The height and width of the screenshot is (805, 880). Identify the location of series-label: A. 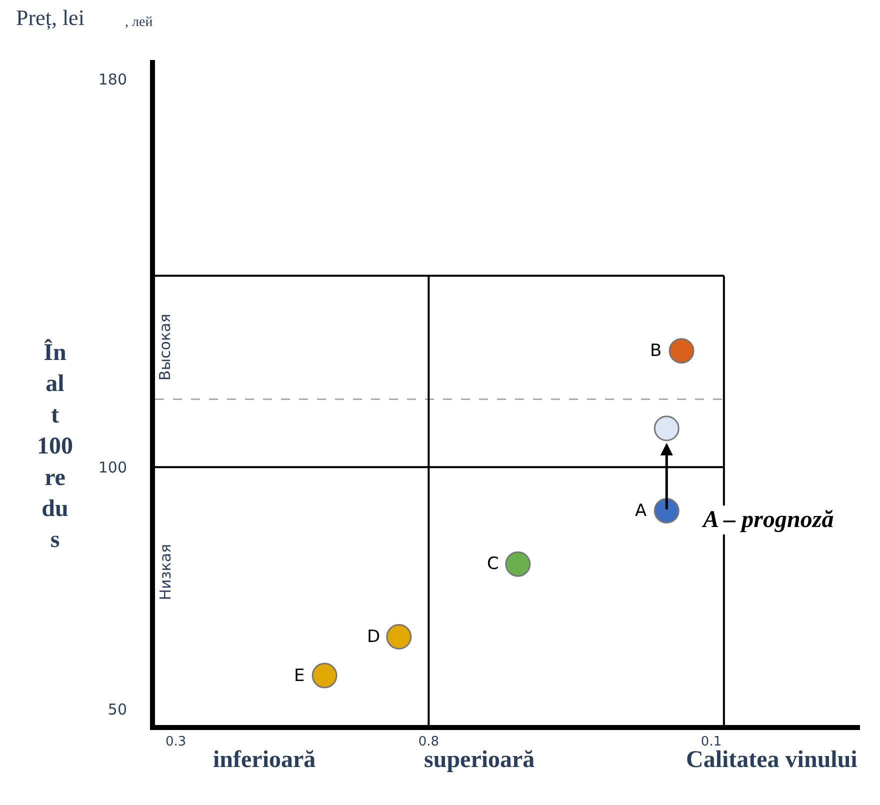
(641, 511).